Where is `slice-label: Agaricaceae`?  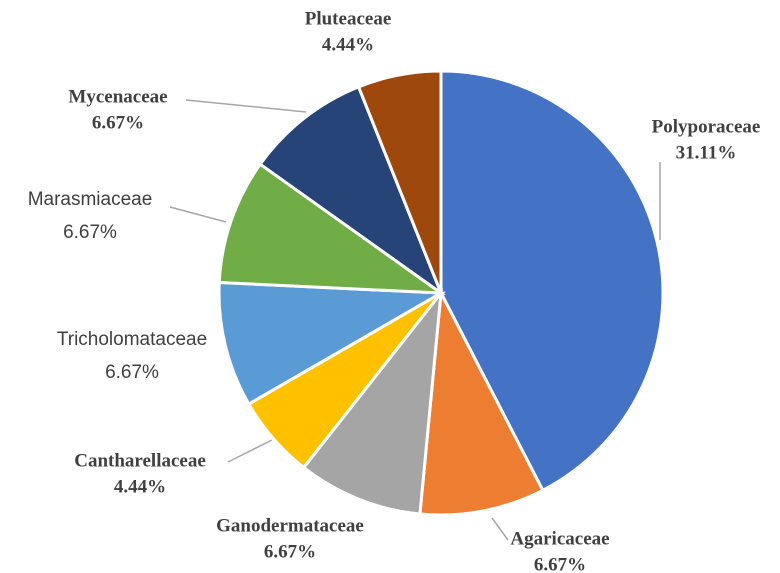
slice-label: Agaricaceae is located at coordinates (559, 538).